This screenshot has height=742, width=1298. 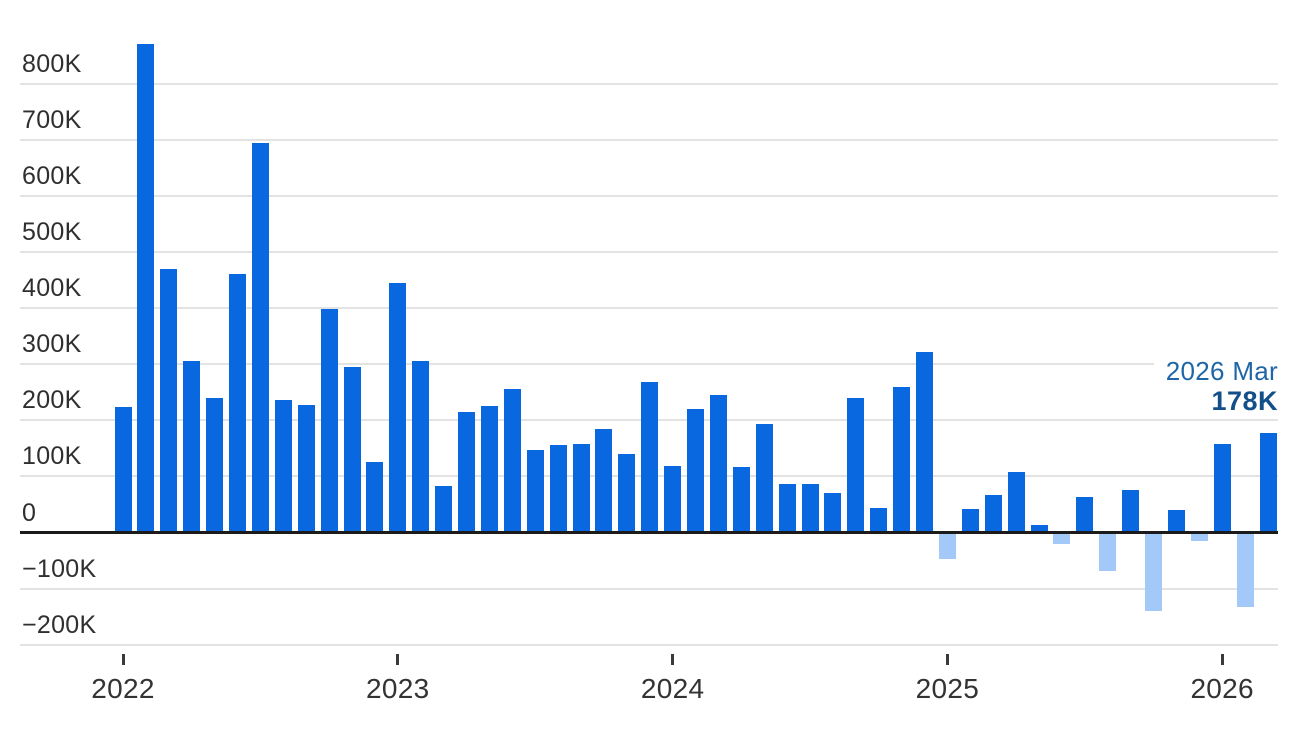 I want to click on y-axis-label: 100K, so click(x=52, y=456).